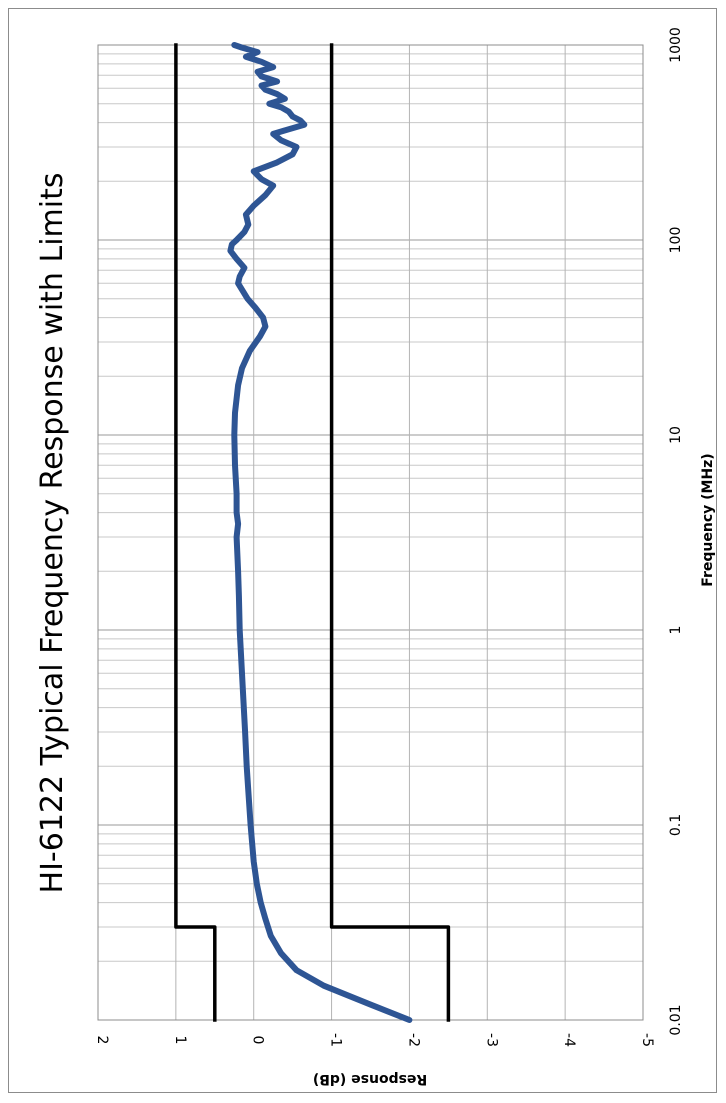 This screenshot has width=726, height=1103. I want to click on response-tick-label: -2, so click(413, 1040).